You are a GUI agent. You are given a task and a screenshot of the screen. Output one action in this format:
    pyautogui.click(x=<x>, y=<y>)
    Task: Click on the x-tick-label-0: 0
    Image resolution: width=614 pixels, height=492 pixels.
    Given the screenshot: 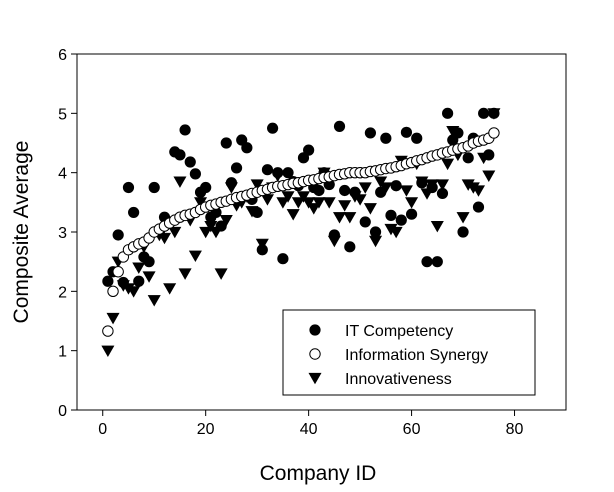 What is the action you would take?
    pyautogui.click(x=102, y=429)
    